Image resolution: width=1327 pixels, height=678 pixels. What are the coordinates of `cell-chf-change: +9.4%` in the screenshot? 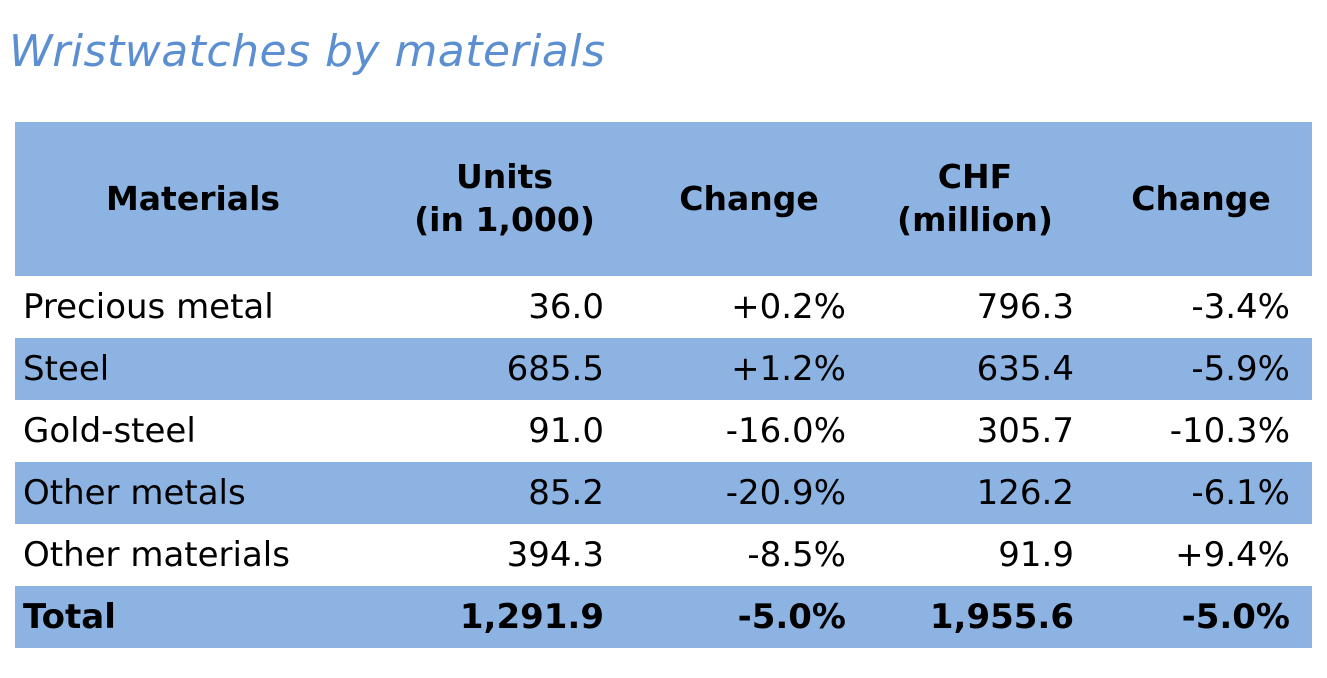 It's located at (1232, 555).